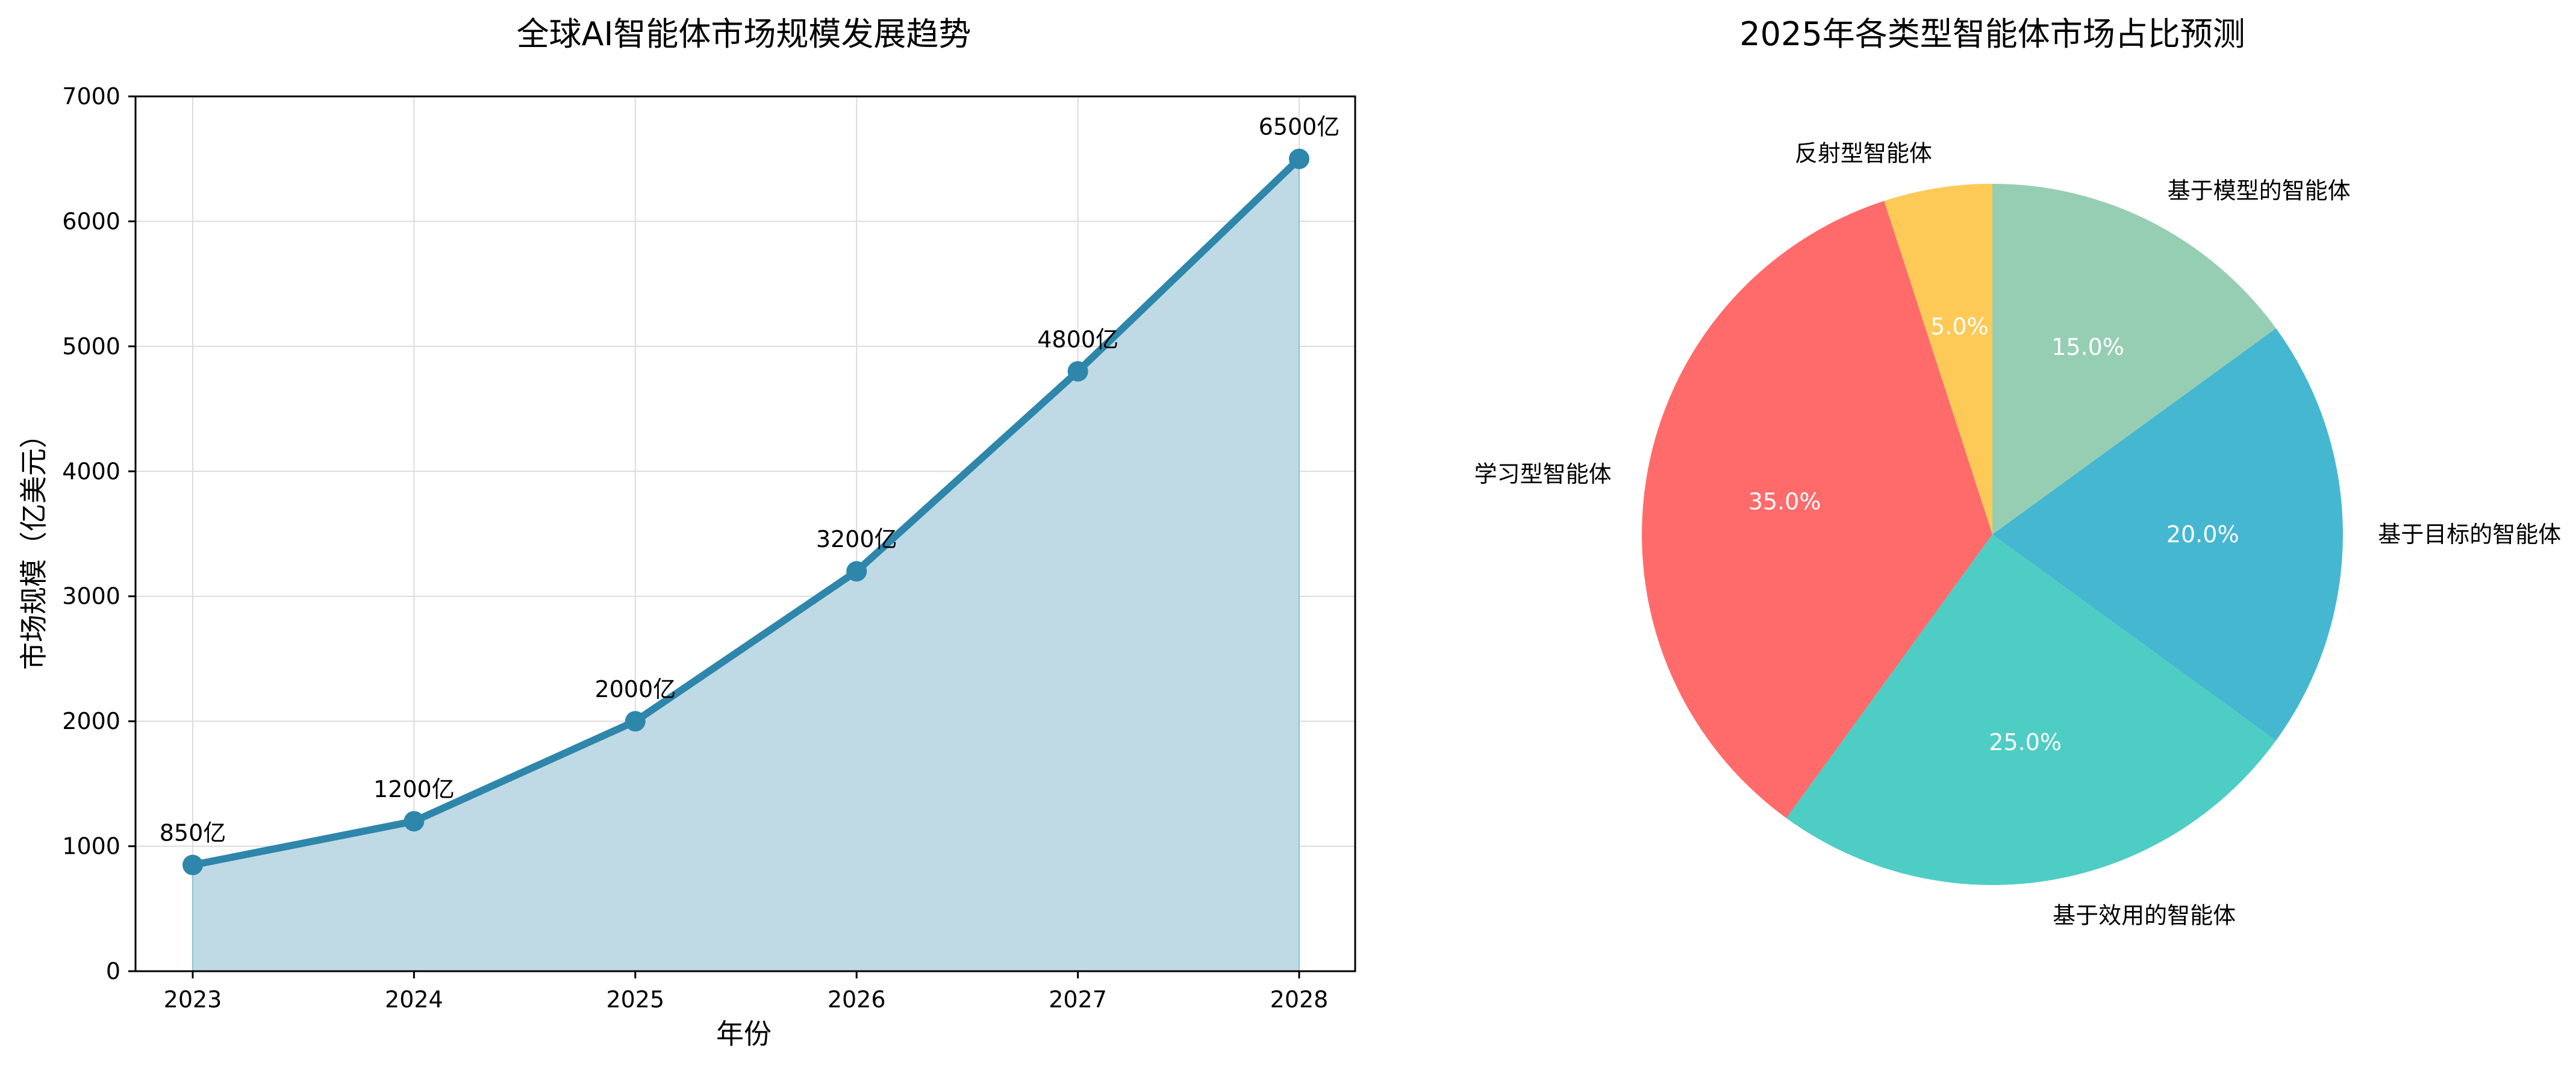  Describe the element at coordinates (2202, 534) in the screenshot. I see `pie-percent-label: 20.0%` at that location.